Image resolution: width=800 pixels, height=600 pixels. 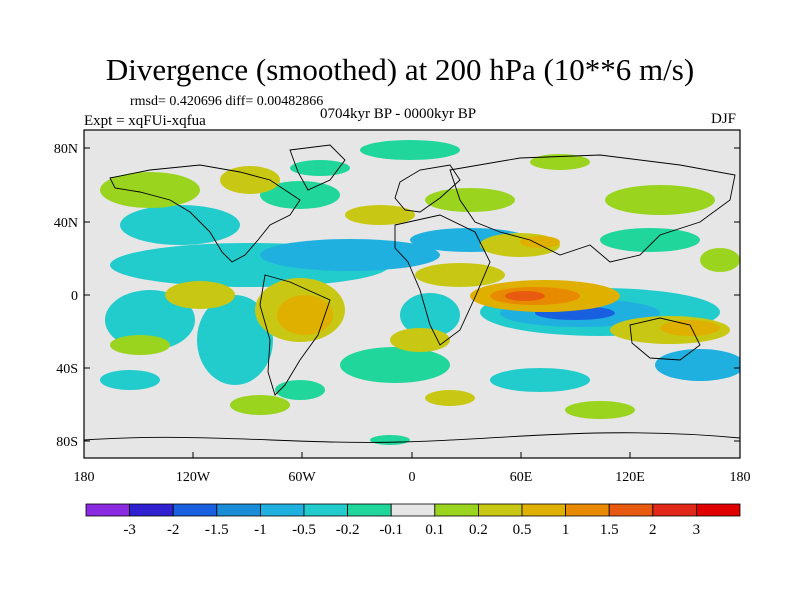 I want to click on lat-tick-label: 0, so click(x=74, y=296).